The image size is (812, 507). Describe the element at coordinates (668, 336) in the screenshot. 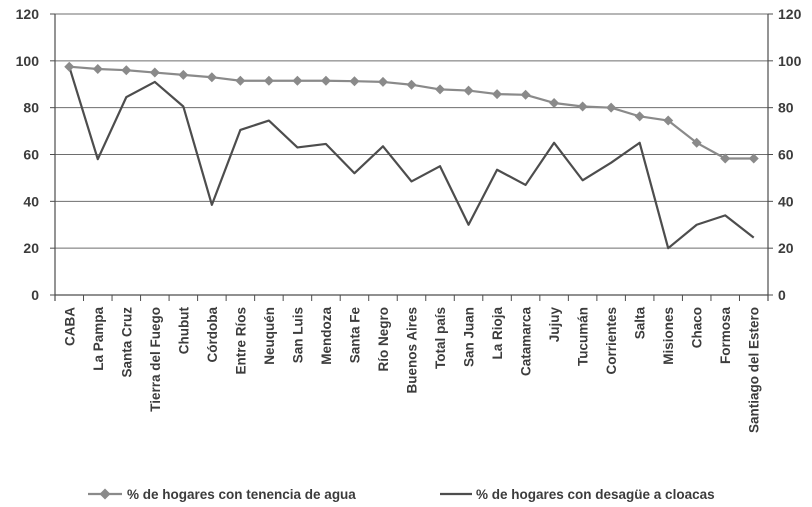

I see `x-tick-label: Misiones` at that location.